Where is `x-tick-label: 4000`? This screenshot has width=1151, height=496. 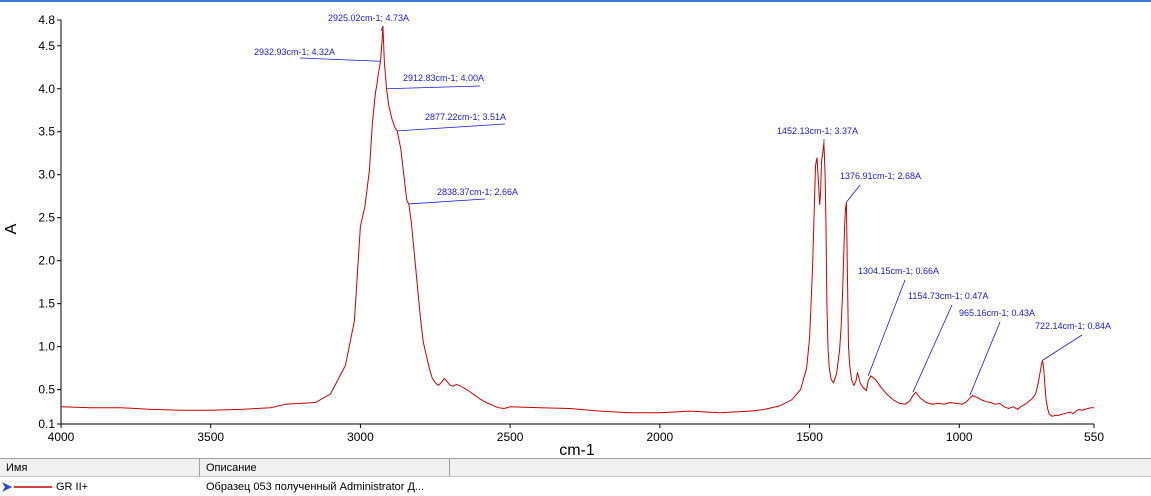 x-tick-label: 4000 is located at coordinates (61, 437).